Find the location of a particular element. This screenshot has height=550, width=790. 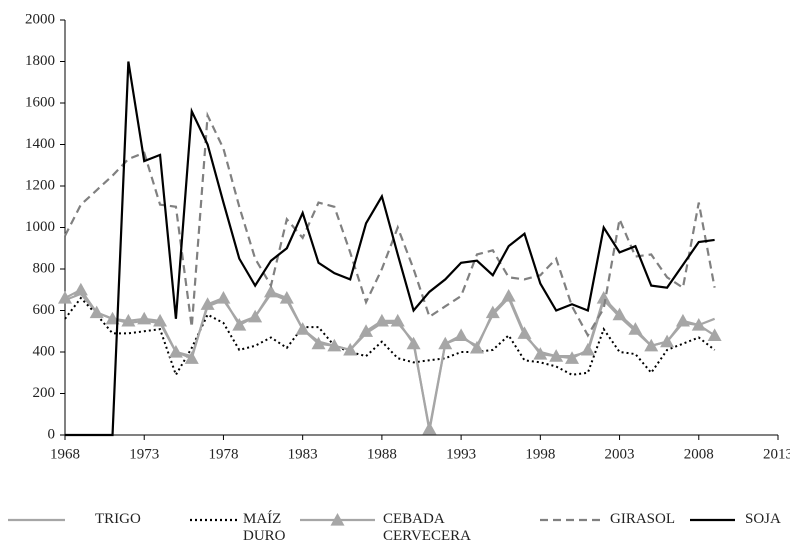

x-tick-label: 1978 is located at coordinates (223, 454).